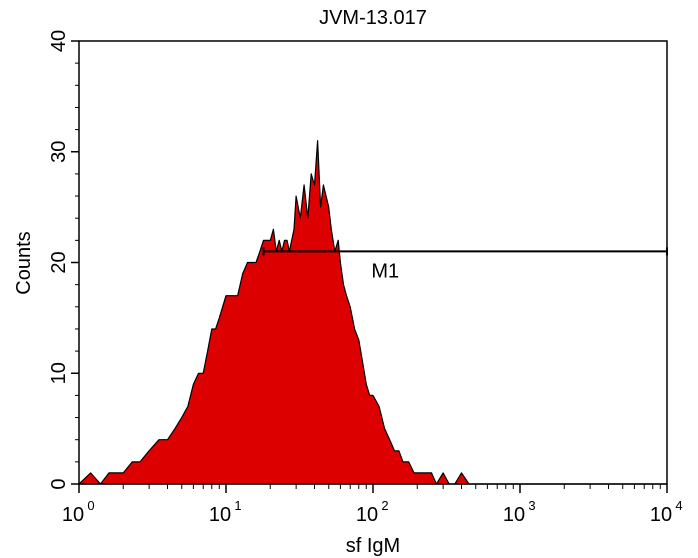  I want to click on x-tick-exponent: 3, so click(531, 505).